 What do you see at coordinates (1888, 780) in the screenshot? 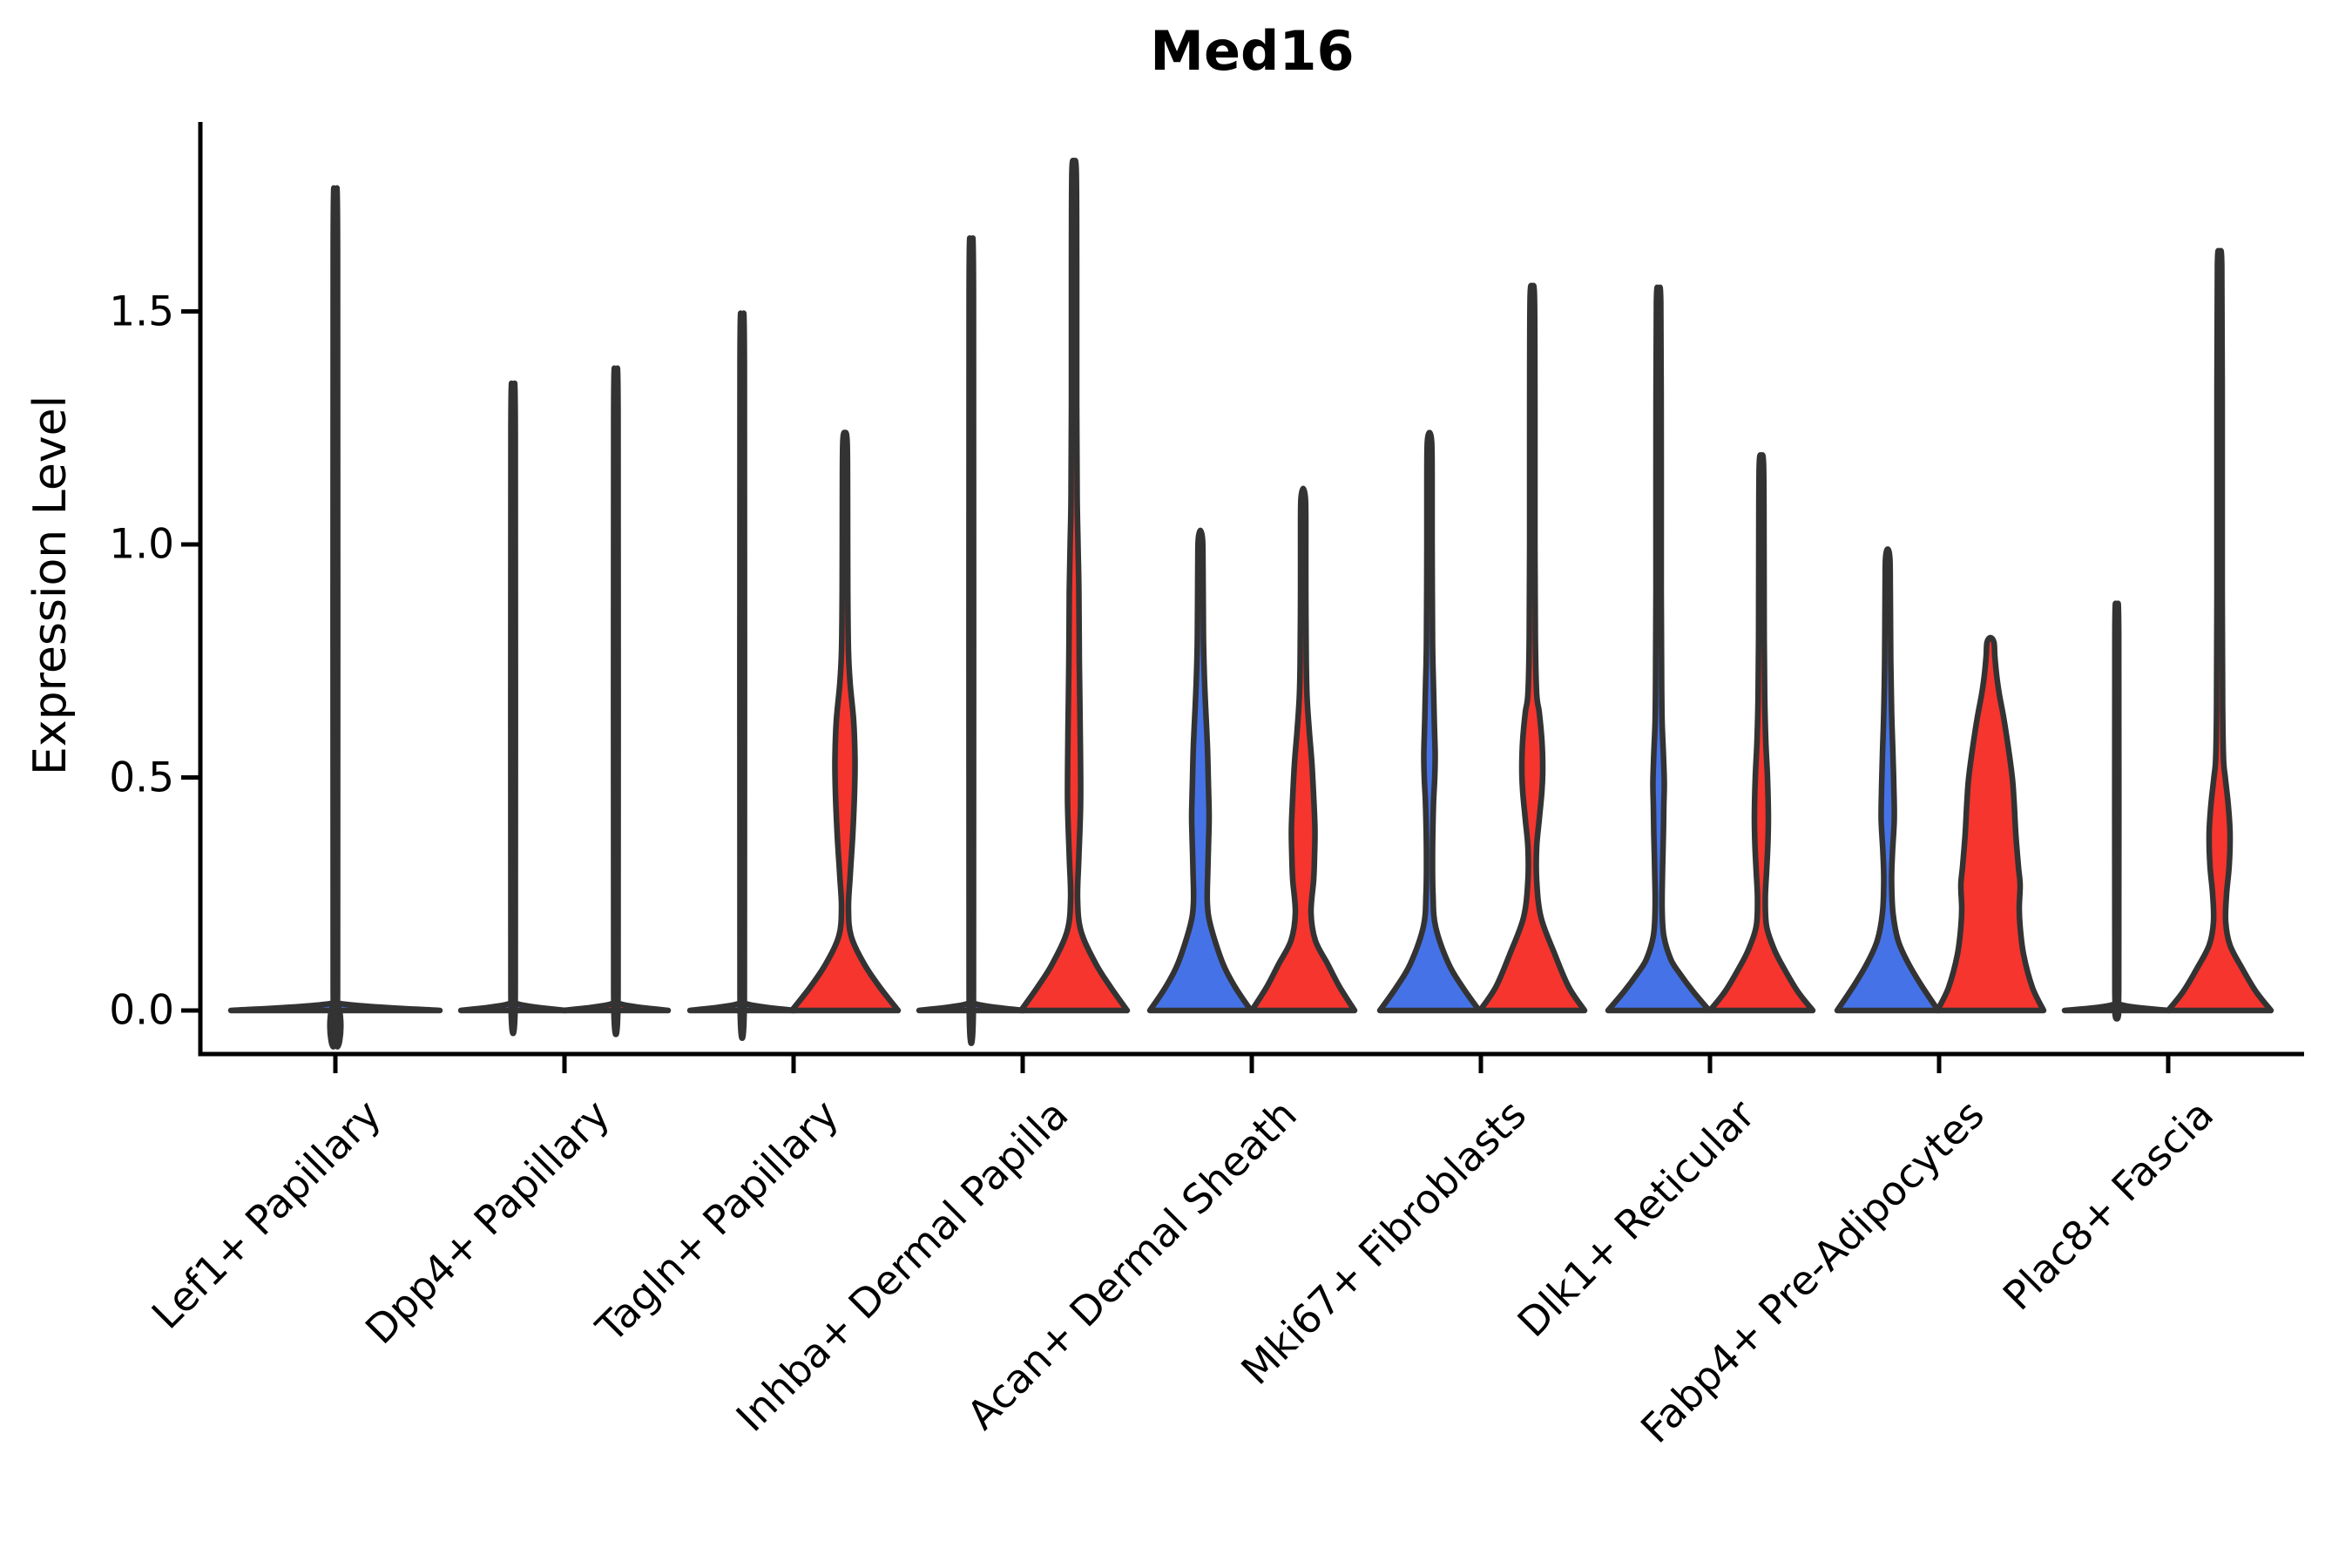
I see `violin-fabp4-pre-adipocytes-left` at bounding box center [1888, 780].